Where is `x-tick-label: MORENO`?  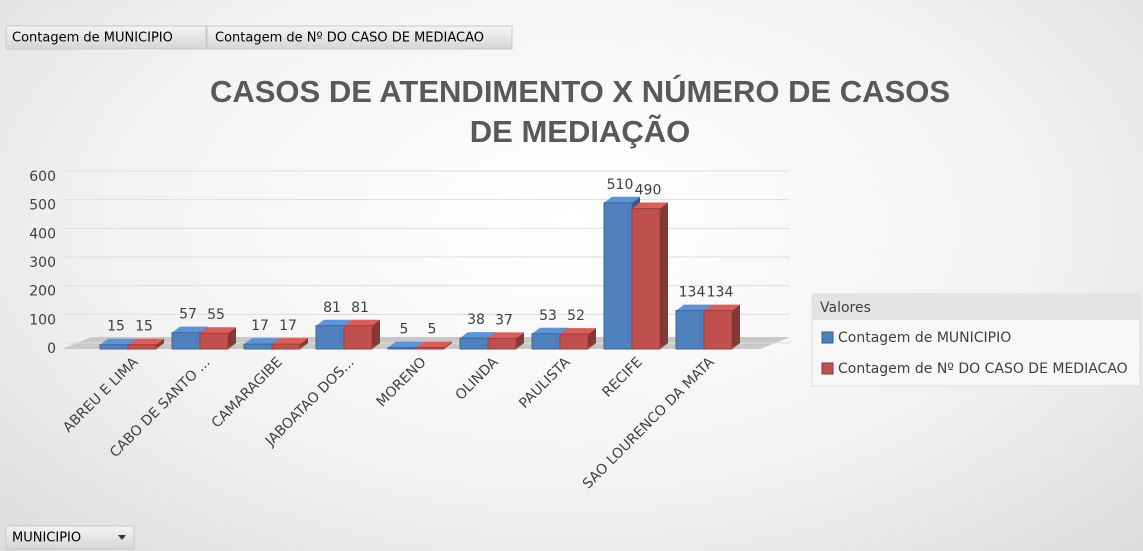
x-tick-label: MORENO is located at coordinates (402, 382).